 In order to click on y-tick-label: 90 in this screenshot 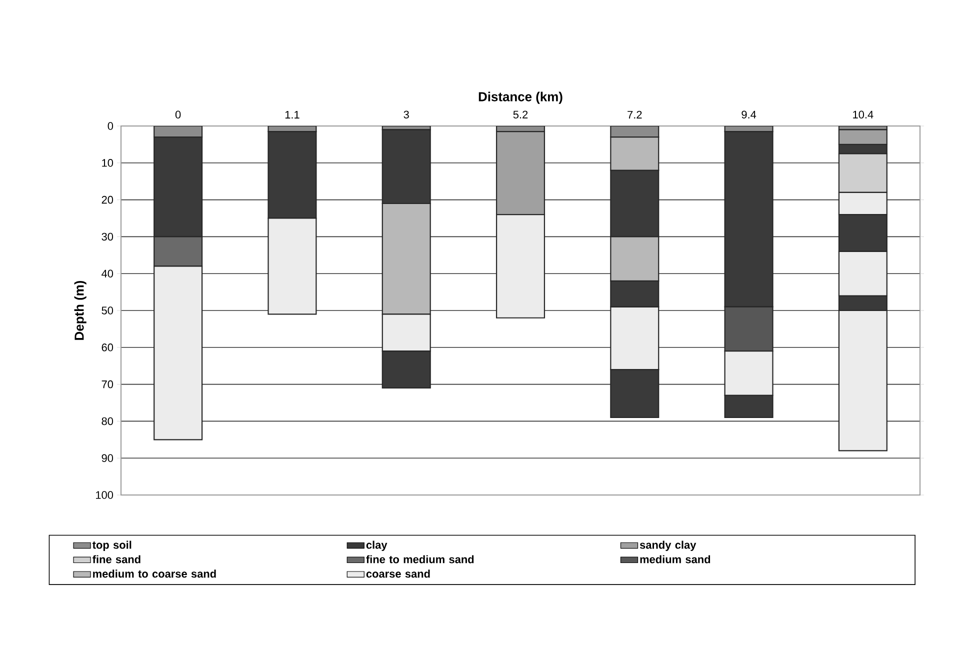, I will do `click(108, 458)`.